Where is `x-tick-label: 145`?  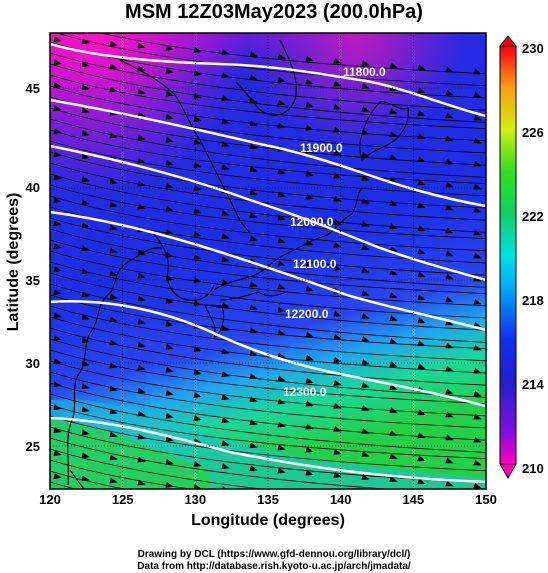 x-tick-label: 145 is located at coordinates (413, 499).